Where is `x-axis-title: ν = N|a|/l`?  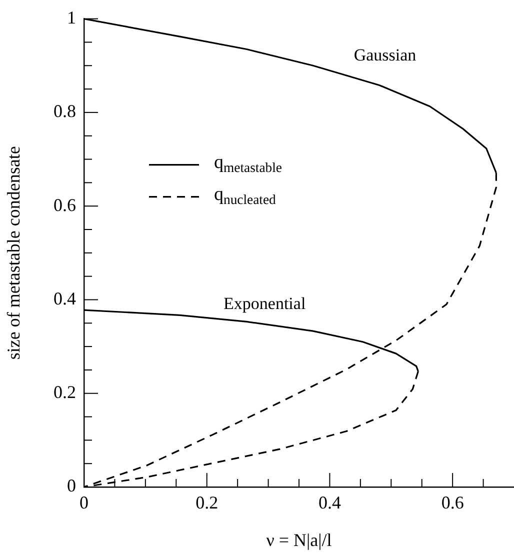 x-axis-title: ν = N|a|/l is located at coordinates (299, 540).